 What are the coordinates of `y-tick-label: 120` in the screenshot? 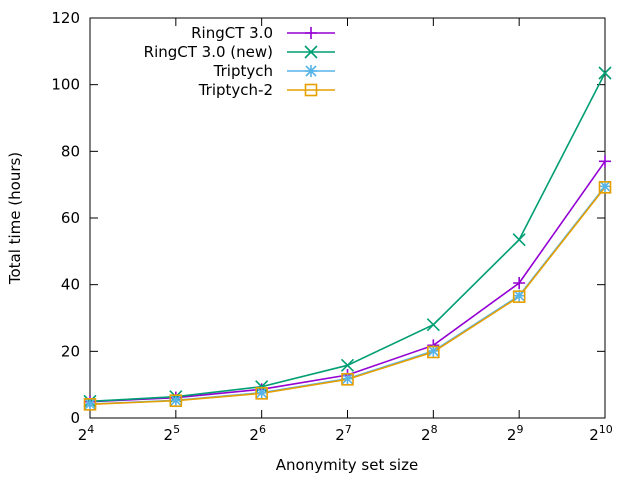 It's located at (65, 18).